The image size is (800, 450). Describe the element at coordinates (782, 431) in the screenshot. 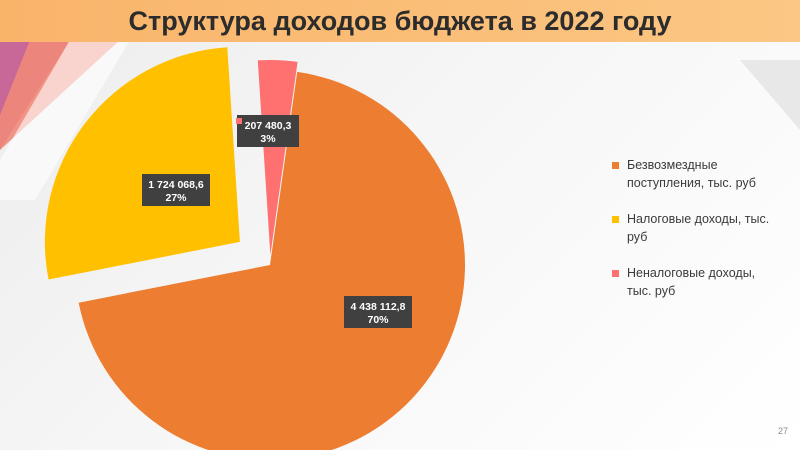

I see `page-number: 27` at that location.